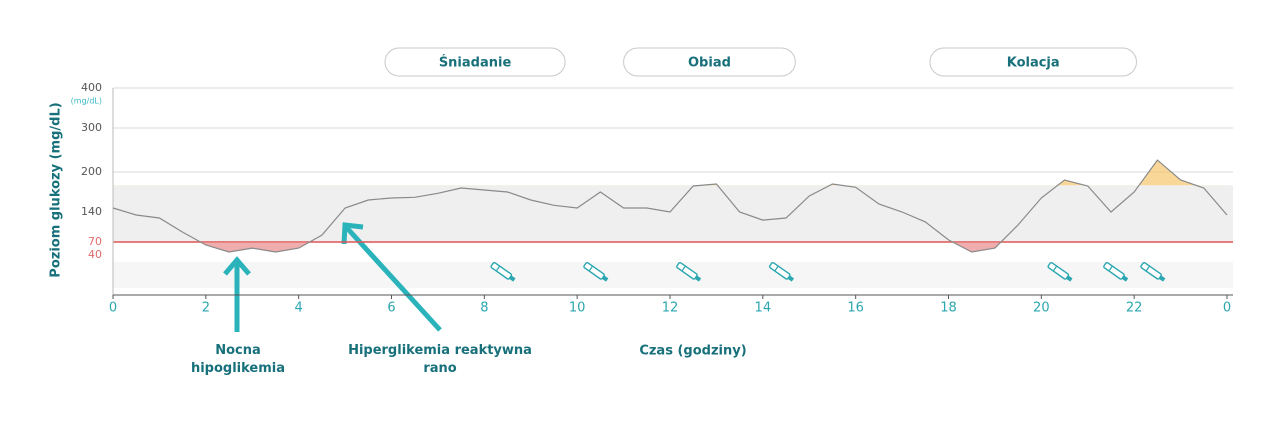  Describe the element at coordinates (393, 279) in the screenshot. I see `arrow` at that location.